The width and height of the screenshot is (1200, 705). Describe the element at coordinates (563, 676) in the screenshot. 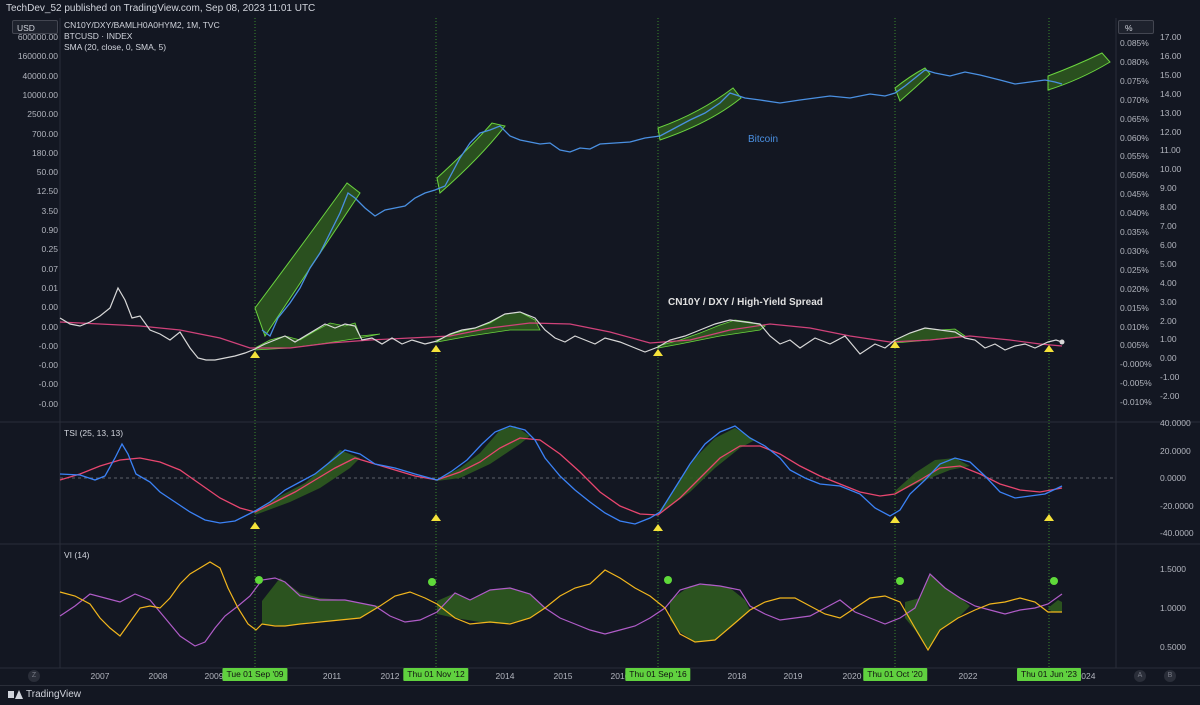

I see `year-label: 2015` at that location.